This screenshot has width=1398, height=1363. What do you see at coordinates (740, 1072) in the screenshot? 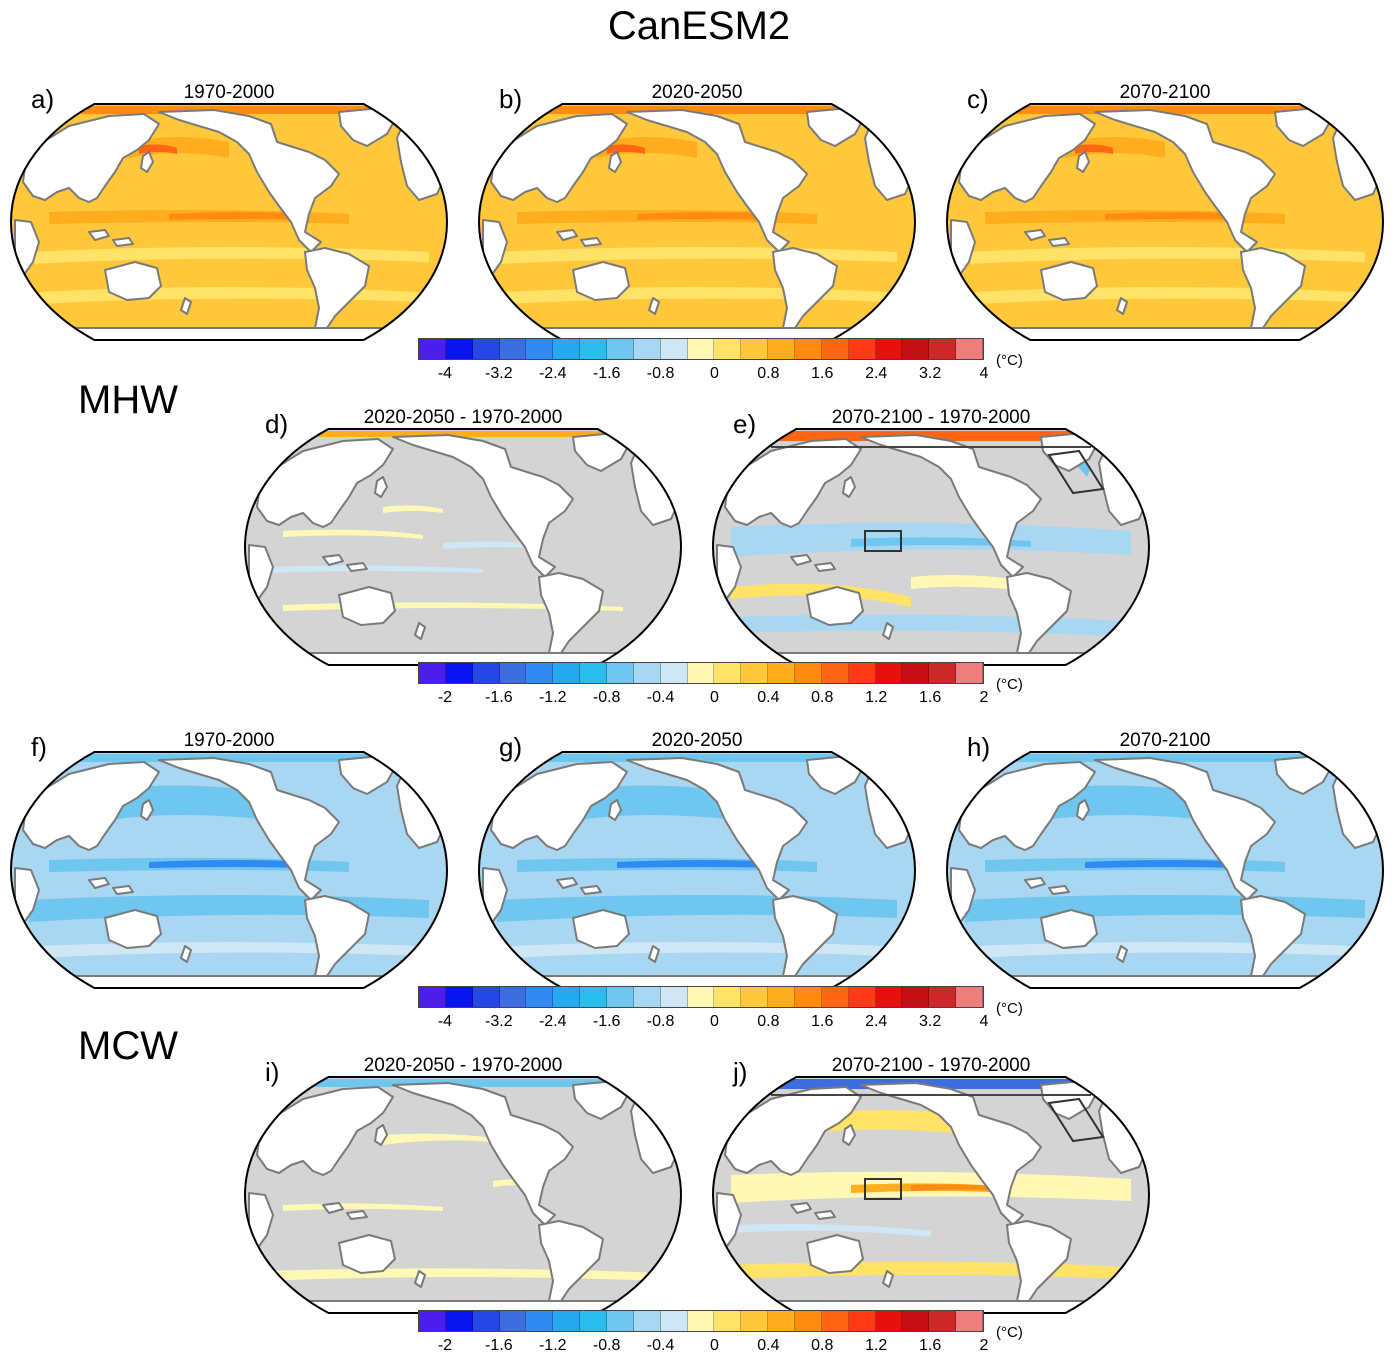
I see `panel-letter: j)` at bounding box center [740, 1072].